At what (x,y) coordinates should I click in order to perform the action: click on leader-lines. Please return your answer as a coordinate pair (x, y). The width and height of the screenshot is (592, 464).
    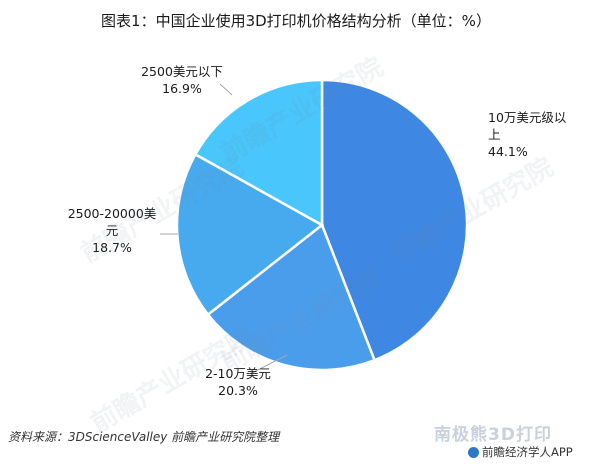
    Looking at the image, I should click on (224, 228).